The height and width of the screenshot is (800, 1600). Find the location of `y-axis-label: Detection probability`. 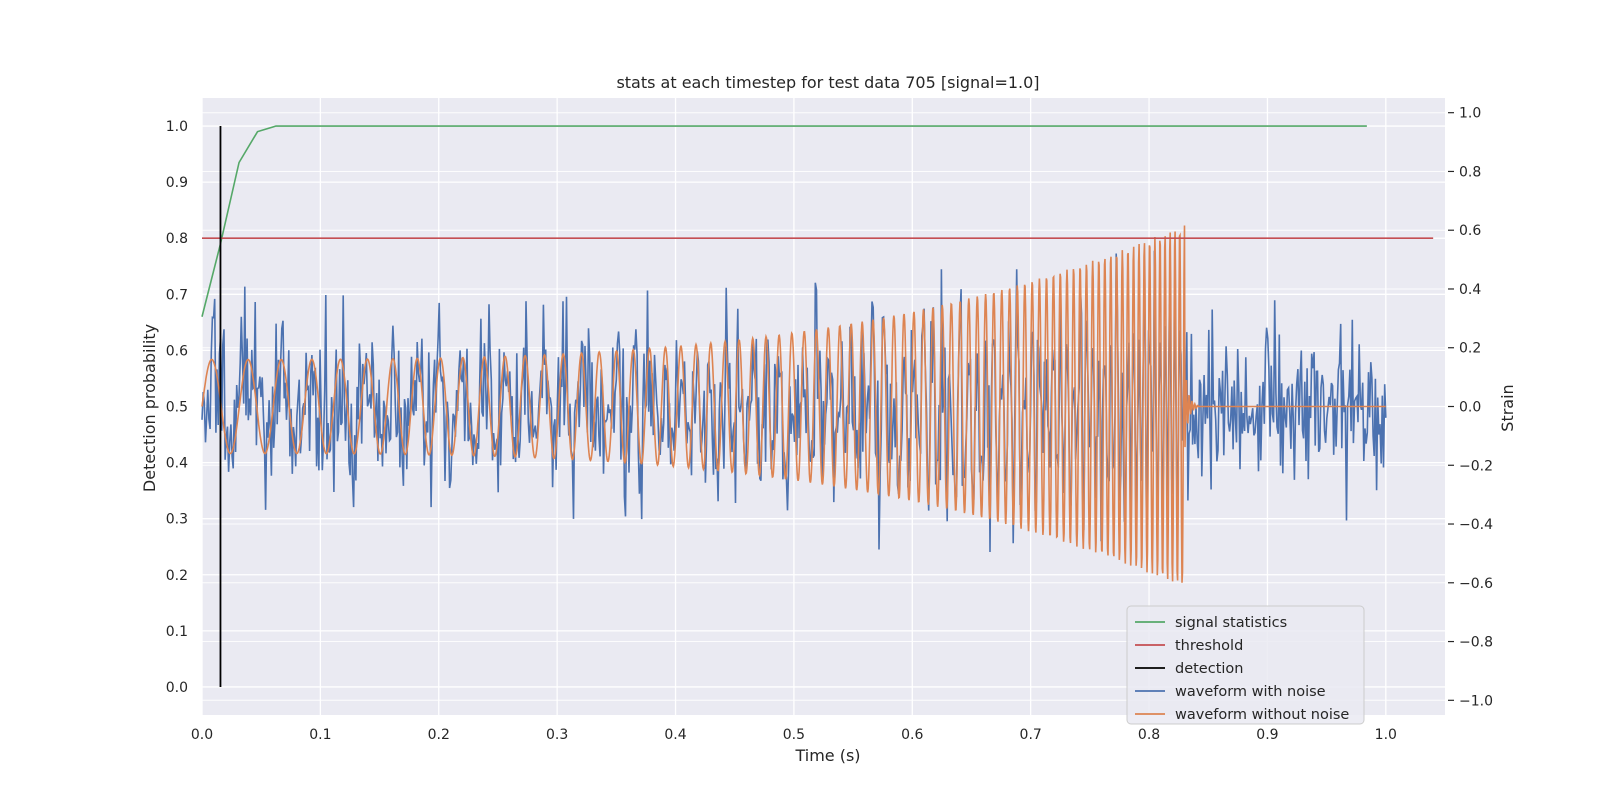

y-axis-label: Detection probability is located at coordinates (149, 408).